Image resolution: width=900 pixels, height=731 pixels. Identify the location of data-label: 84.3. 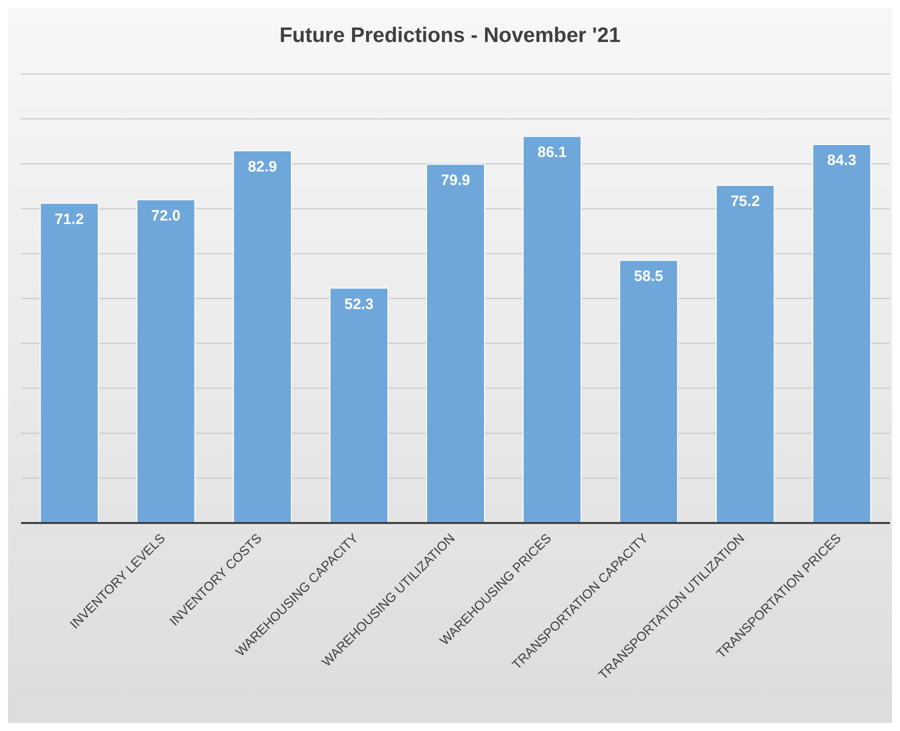
(841, 161).